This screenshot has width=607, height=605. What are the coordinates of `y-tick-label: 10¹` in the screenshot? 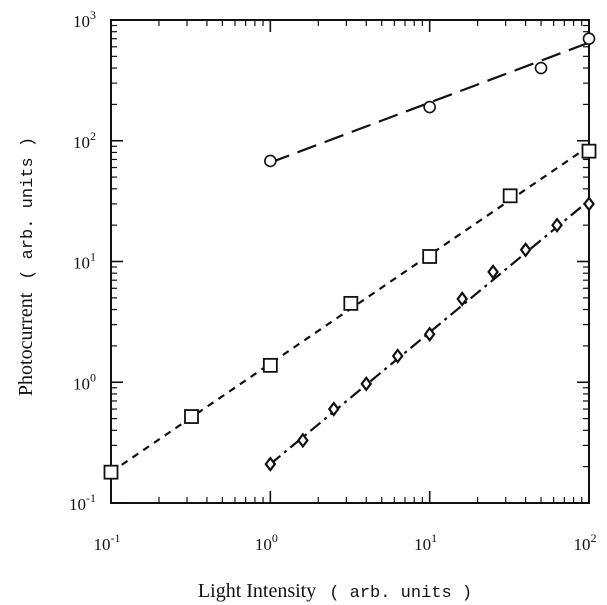 It's located at (84, 261).